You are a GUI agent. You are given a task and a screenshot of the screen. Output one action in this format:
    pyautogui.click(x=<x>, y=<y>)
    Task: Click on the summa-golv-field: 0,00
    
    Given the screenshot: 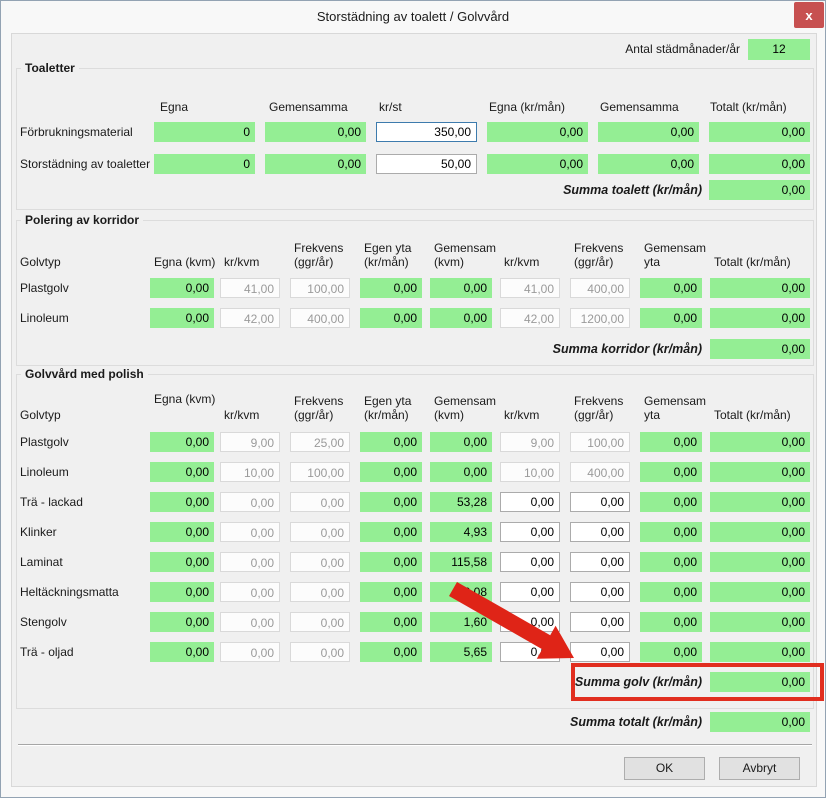 What is the action you would take?
    pyautogui.click(x=760, y=682)
    